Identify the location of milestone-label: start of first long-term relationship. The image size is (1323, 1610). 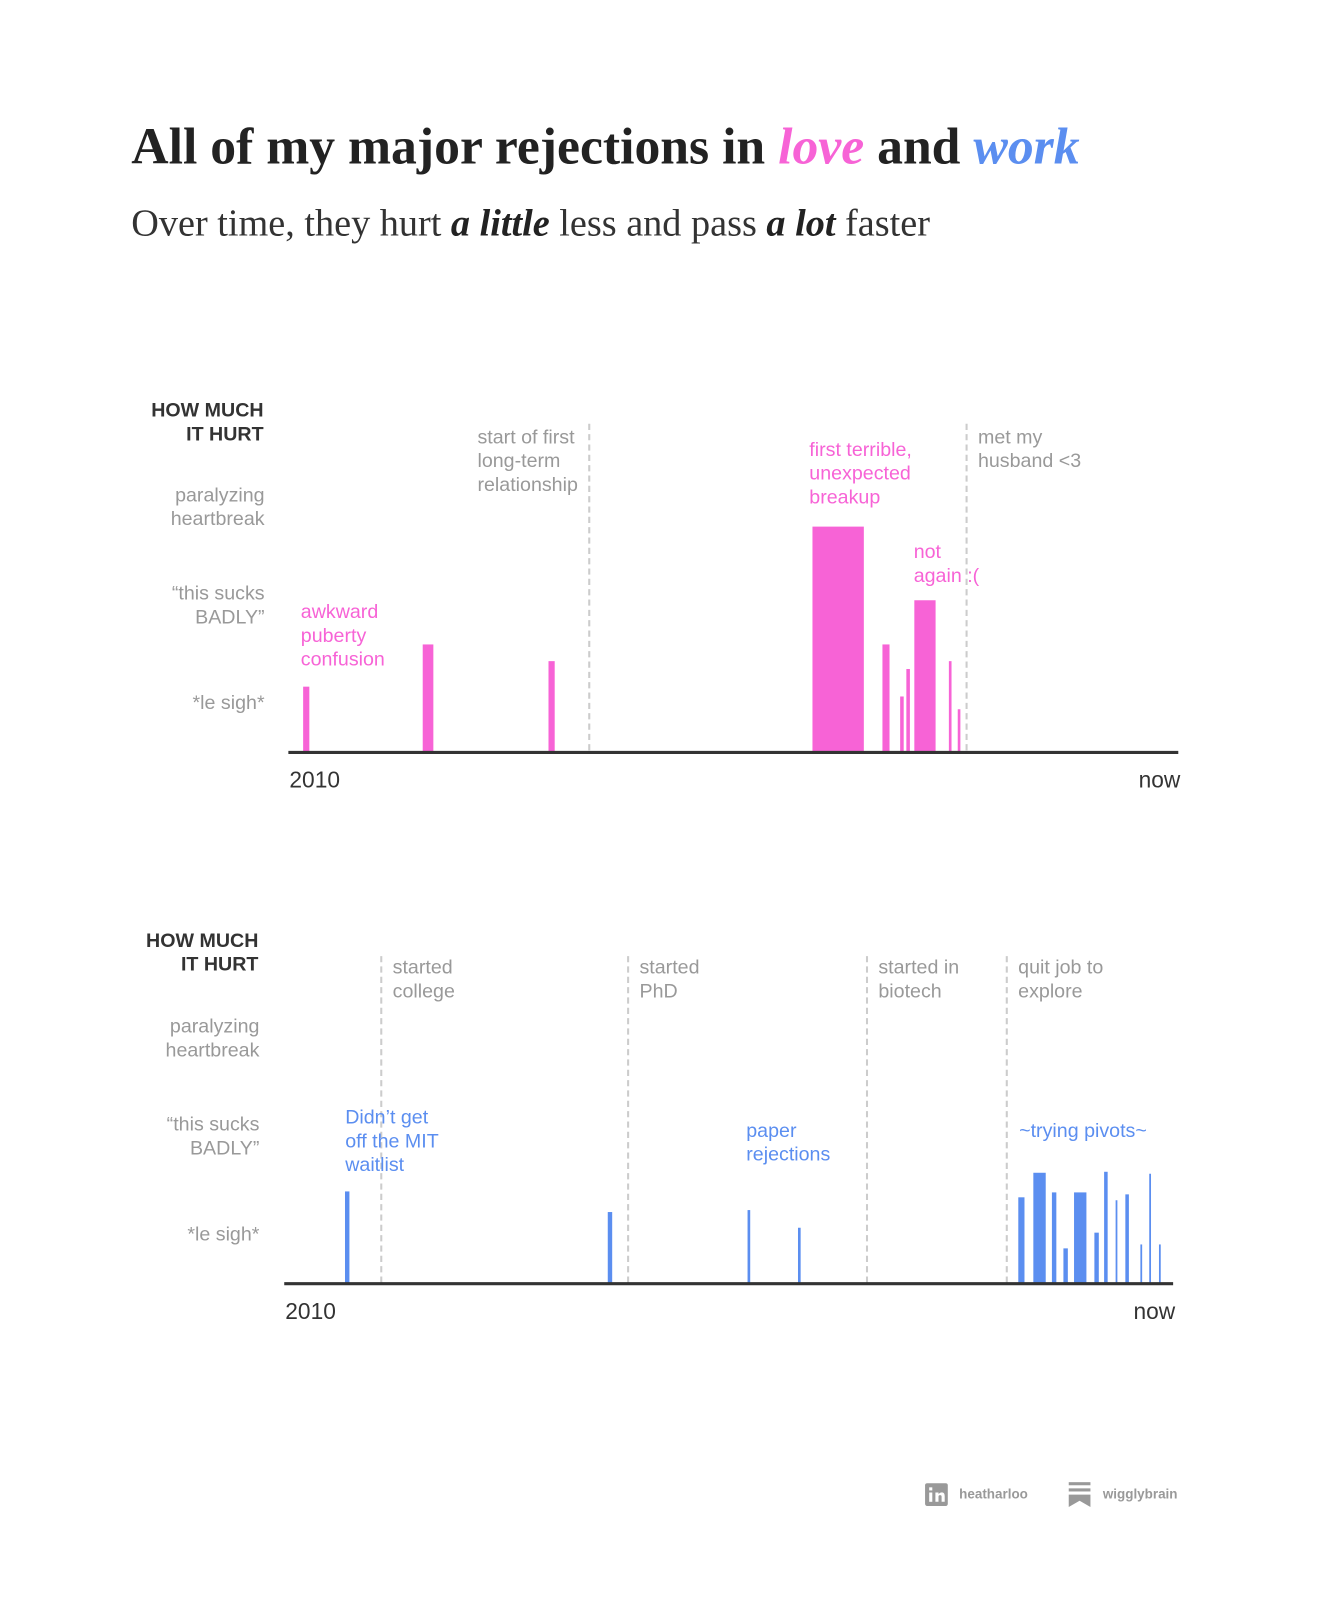
(527, 461).